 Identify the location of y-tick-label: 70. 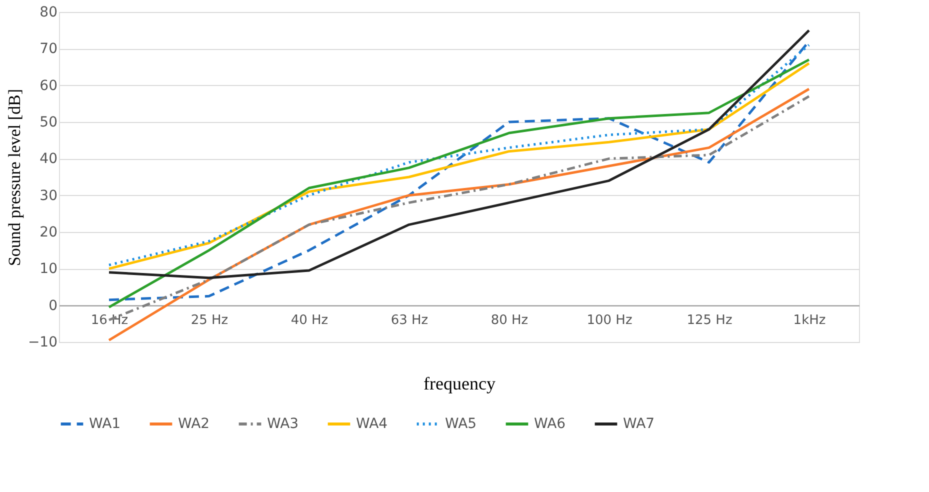
(49, 49).